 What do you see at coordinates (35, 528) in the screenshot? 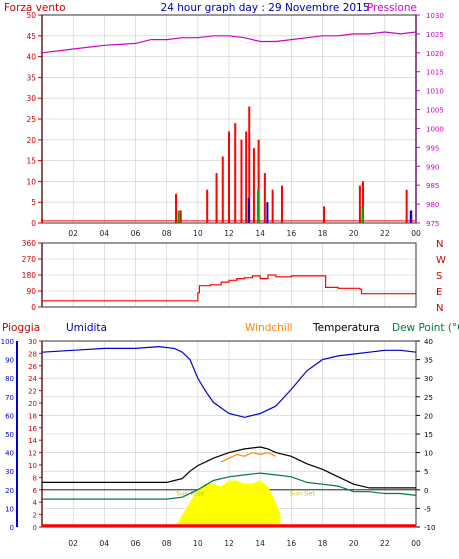
I see `p3-rain-tick-0: 0` at bounding box center [35, 528].